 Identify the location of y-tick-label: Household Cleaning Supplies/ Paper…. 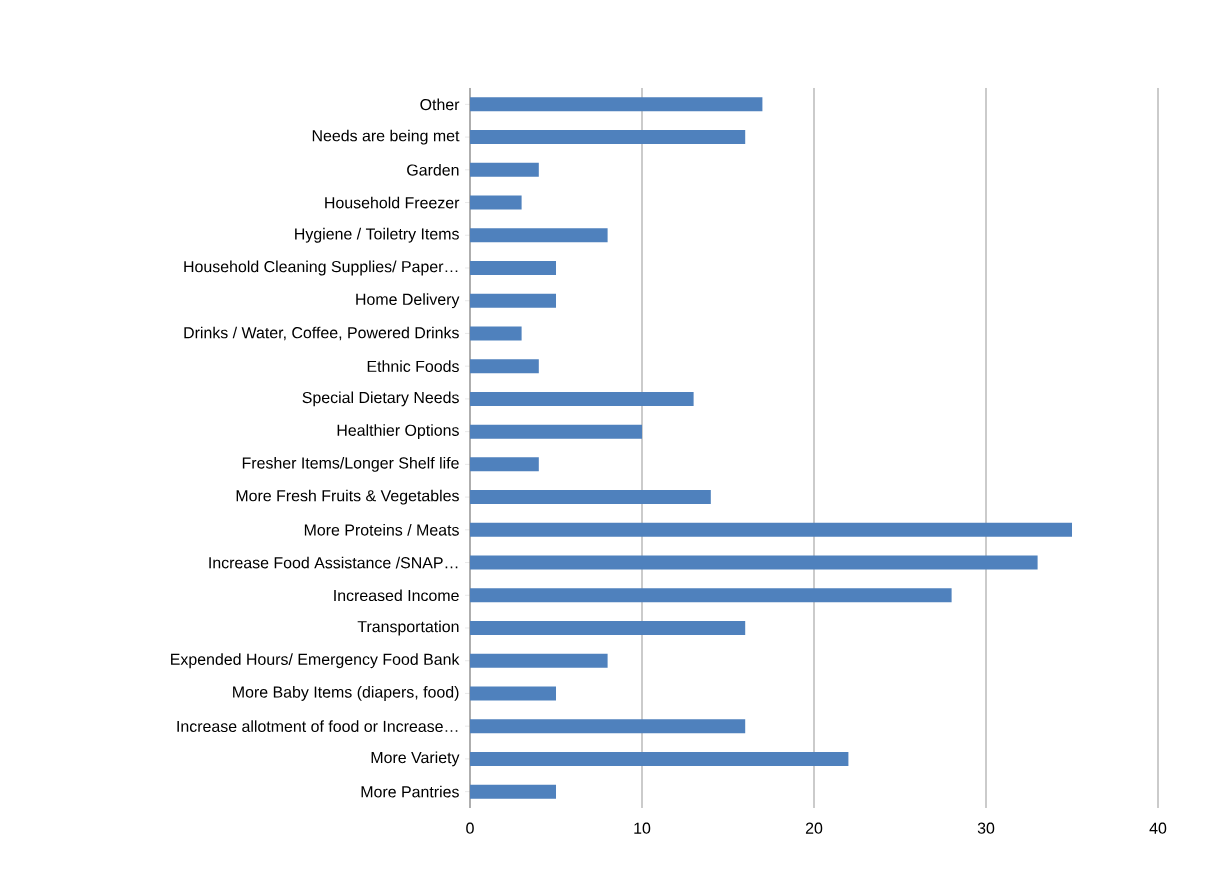
(321, 268).